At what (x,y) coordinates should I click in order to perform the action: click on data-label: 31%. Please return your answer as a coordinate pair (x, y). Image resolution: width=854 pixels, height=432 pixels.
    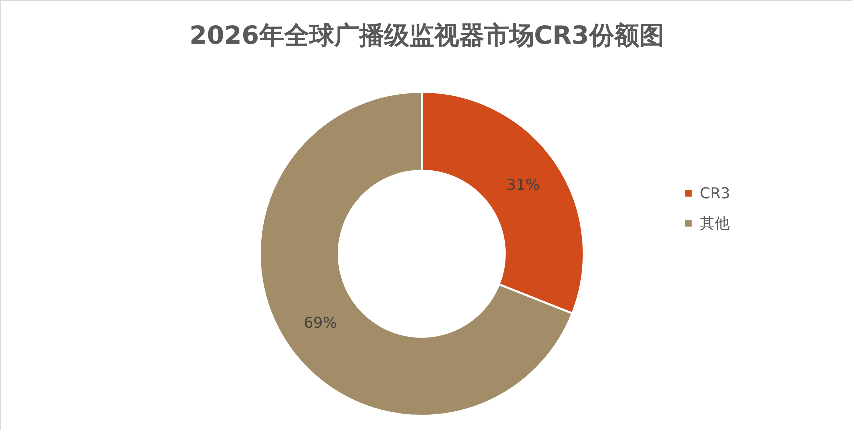
    Looking at the image, I should click on (523, 185).